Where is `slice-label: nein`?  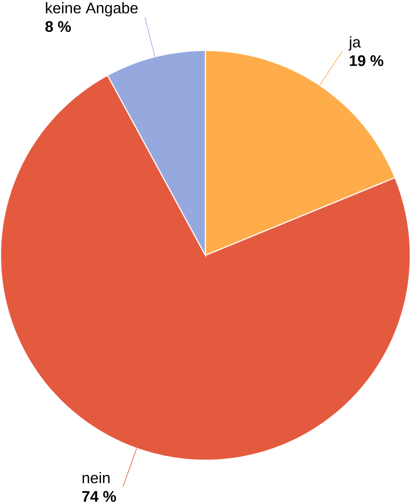
slice-label: nein is located at coordinates (96, 478).